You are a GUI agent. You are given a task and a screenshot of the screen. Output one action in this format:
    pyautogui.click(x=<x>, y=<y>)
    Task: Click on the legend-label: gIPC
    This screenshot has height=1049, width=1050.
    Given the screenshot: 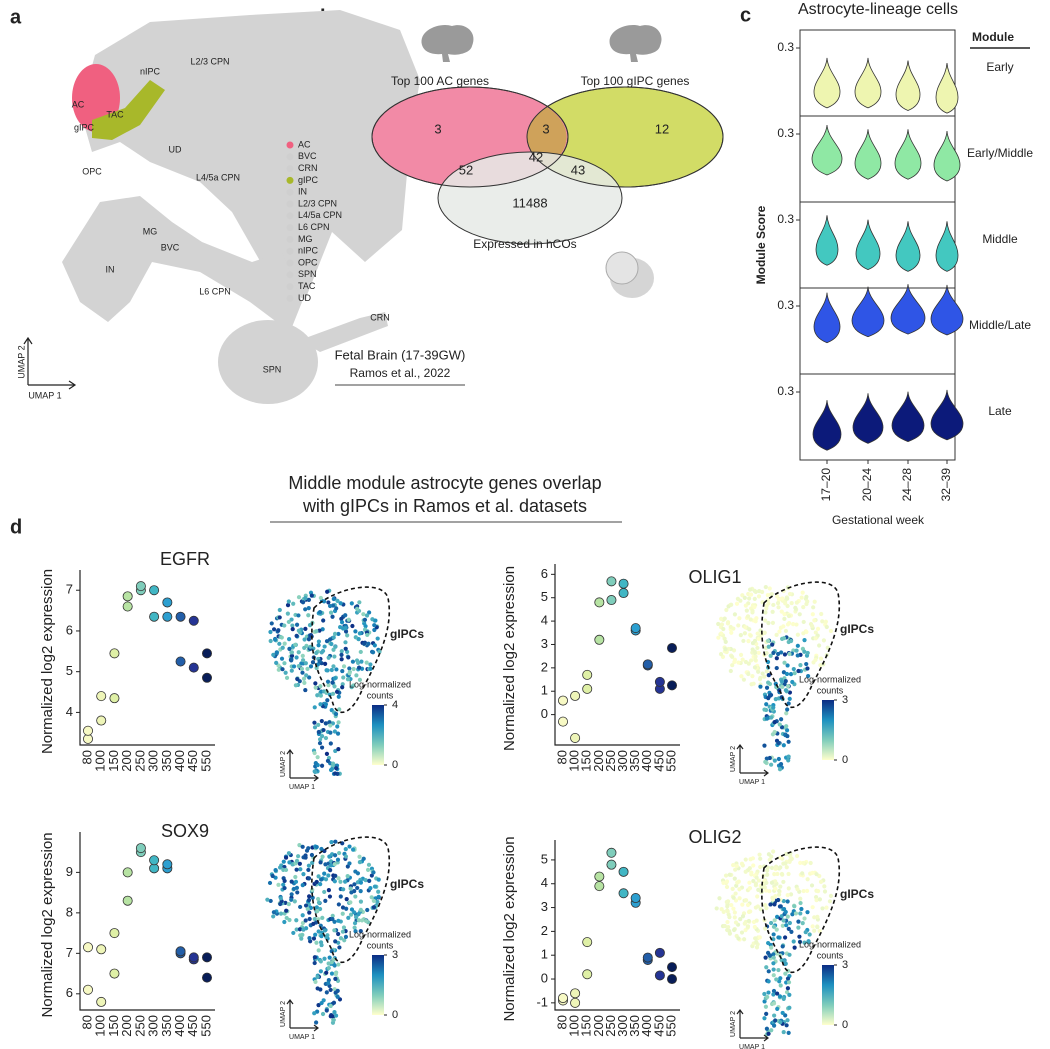 What is the action you would take?
    pyautogui.click(x=308, y=180)
    